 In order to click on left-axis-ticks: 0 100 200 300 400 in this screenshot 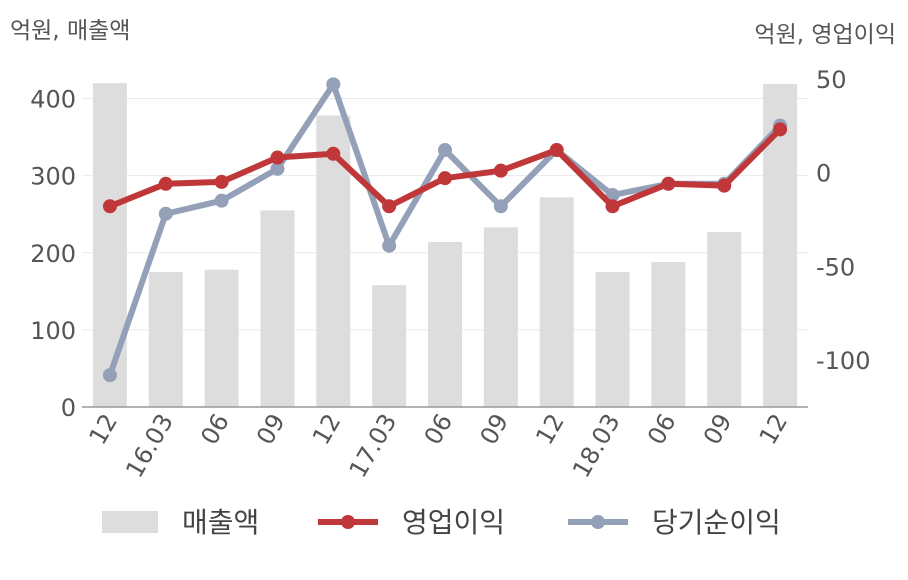, I will do `click(53, 254)`.